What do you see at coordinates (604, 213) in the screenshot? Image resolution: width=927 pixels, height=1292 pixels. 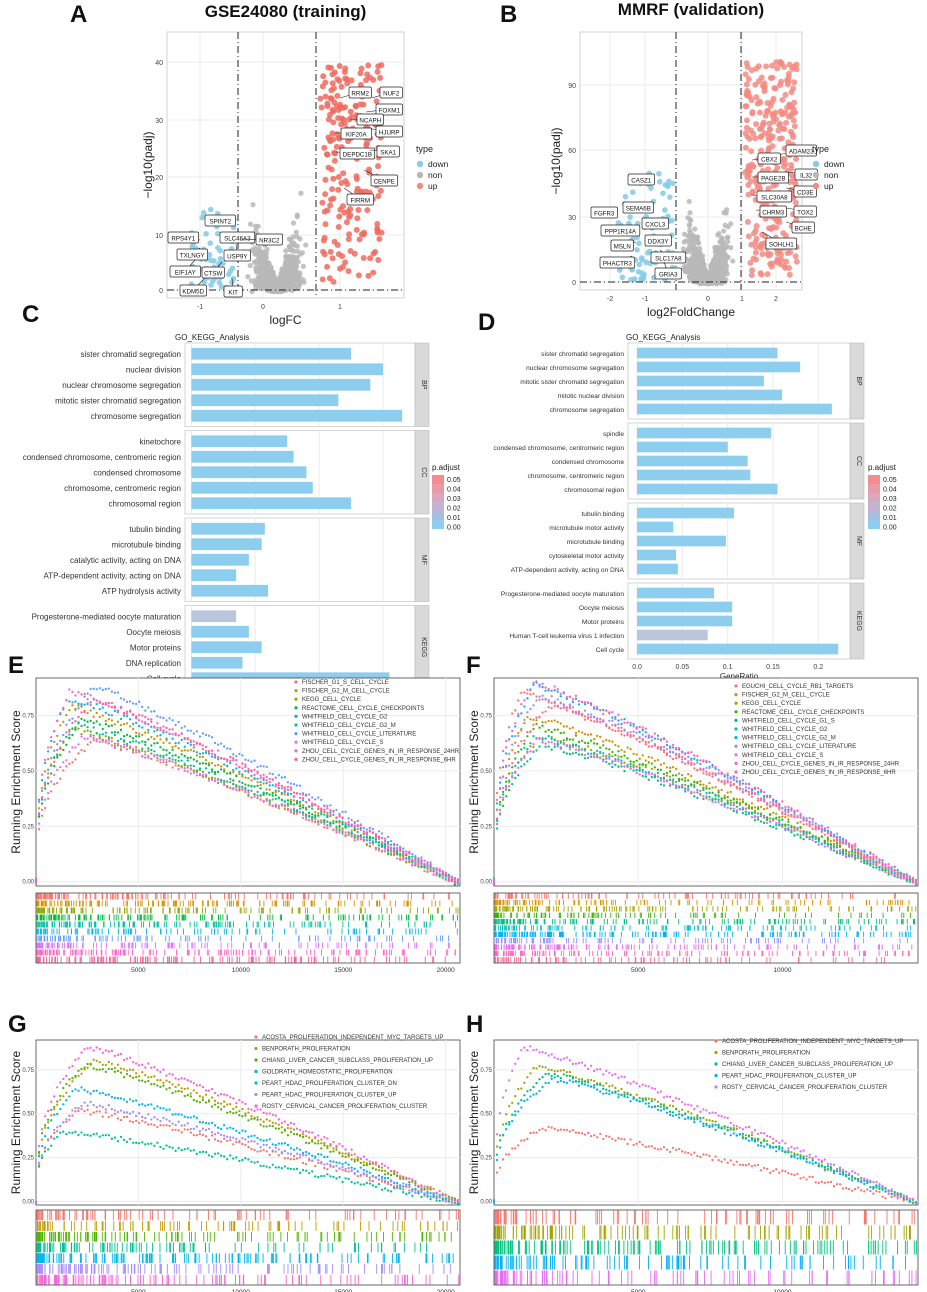 I see `gene-label: FGFR3` at bounding box center [604, 213].